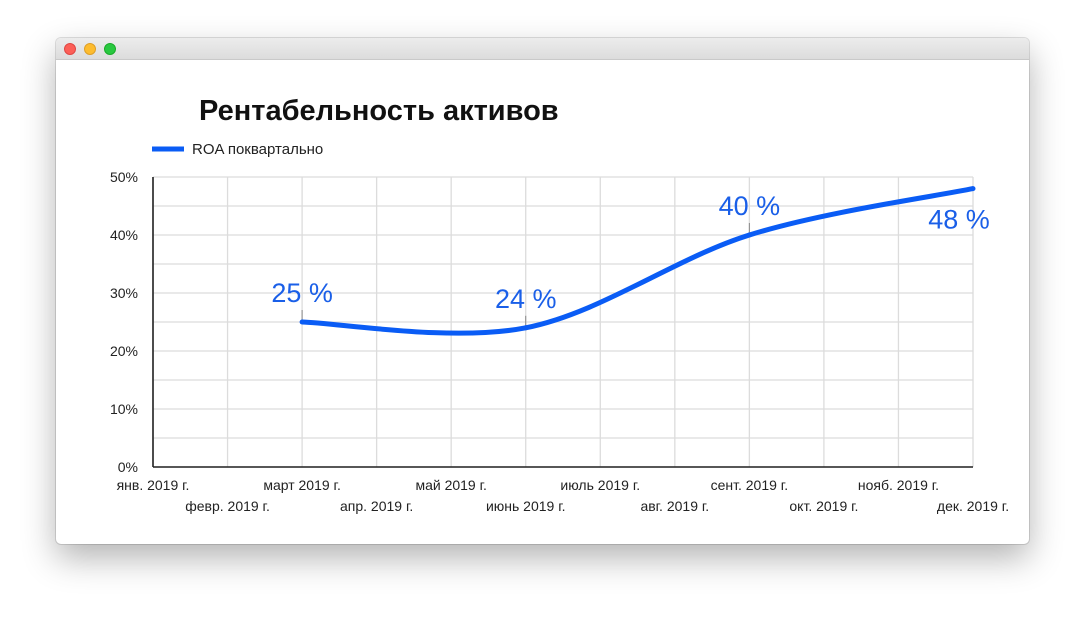 Image resolution: width=1085 pixels, height=618 pixels. What do you see at coordinates (70, 49) in the screenshot?
I see `close-window-button` at bounding box center [70, 49].